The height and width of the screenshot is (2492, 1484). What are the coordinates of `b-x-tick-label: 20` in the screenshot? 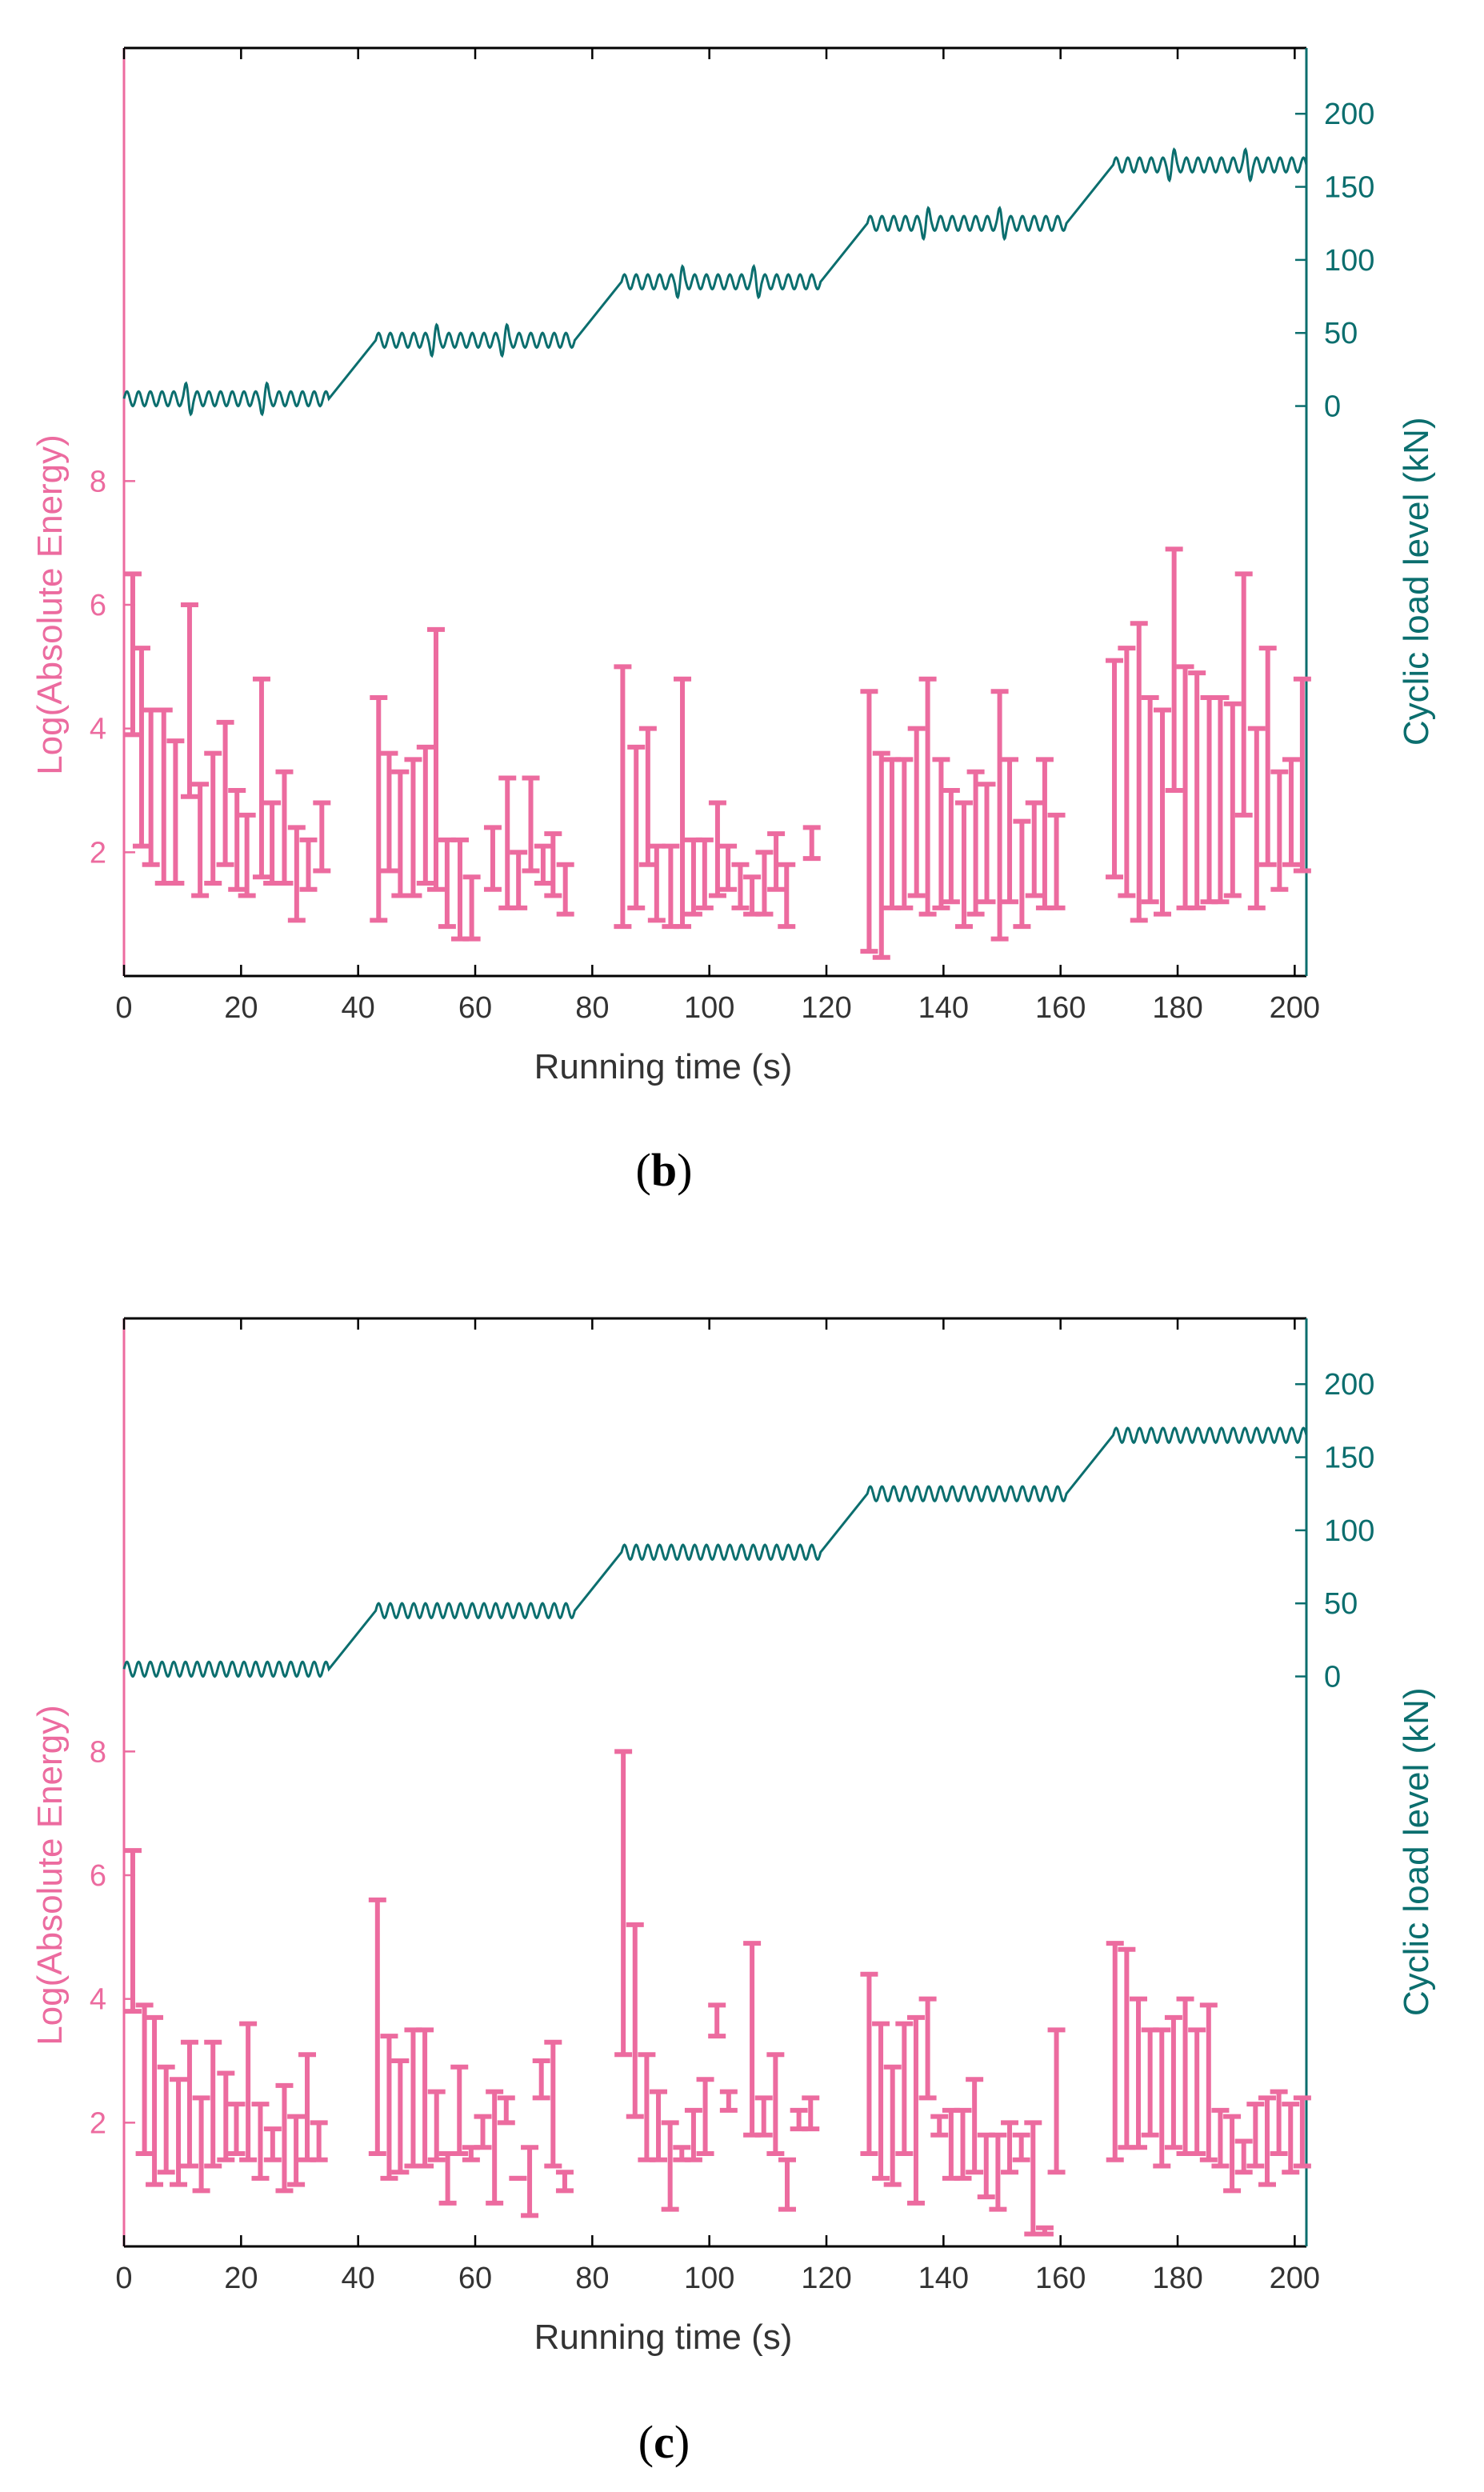 It's located at (241, 1008).